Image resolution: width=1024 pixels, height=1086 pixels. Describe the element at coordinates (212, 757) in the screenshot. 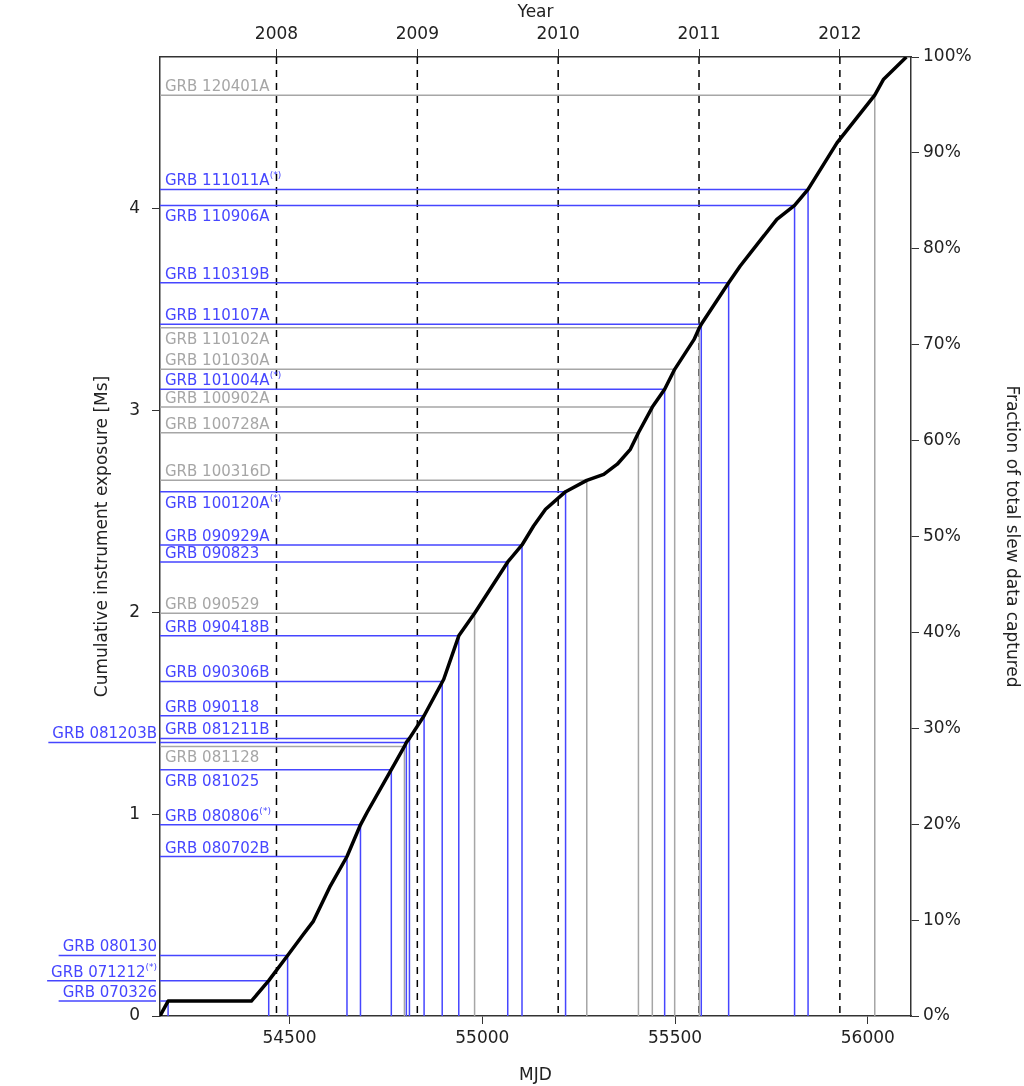

I see `series-label: GRB 081128` at that location.